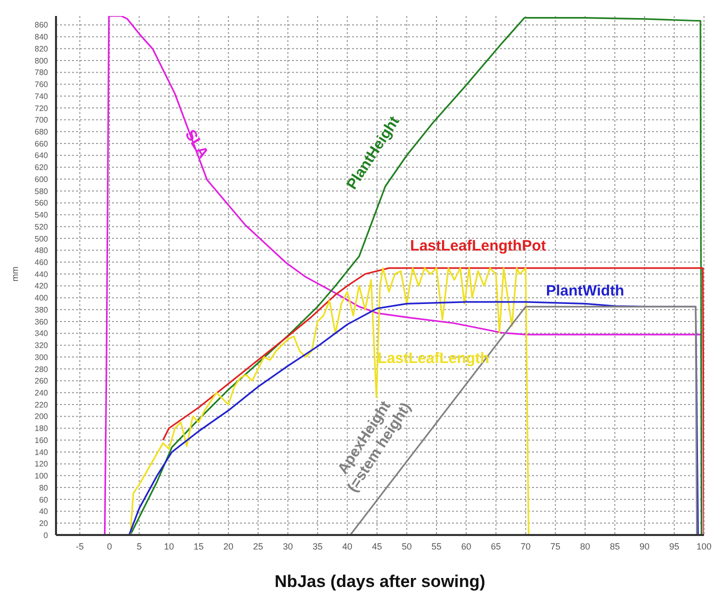 This screenshot has width=723, height=599. What do you see at coordinates (169, 546) in the screenshot?
I see `x-tick-label: 10` at bounding box center [169, 546].